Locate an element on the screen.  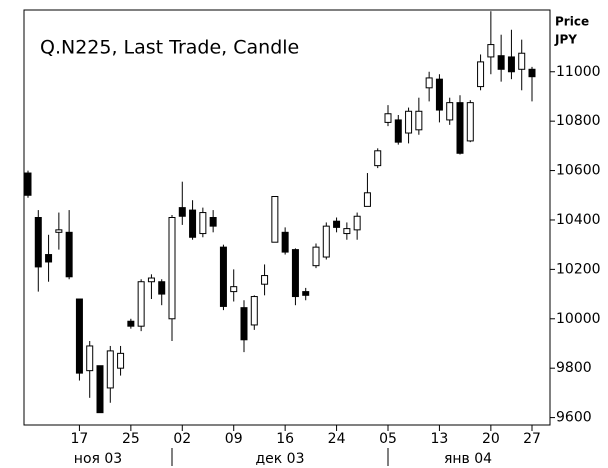
y-tick-label: 9800 is located at coordinates (574, 368).